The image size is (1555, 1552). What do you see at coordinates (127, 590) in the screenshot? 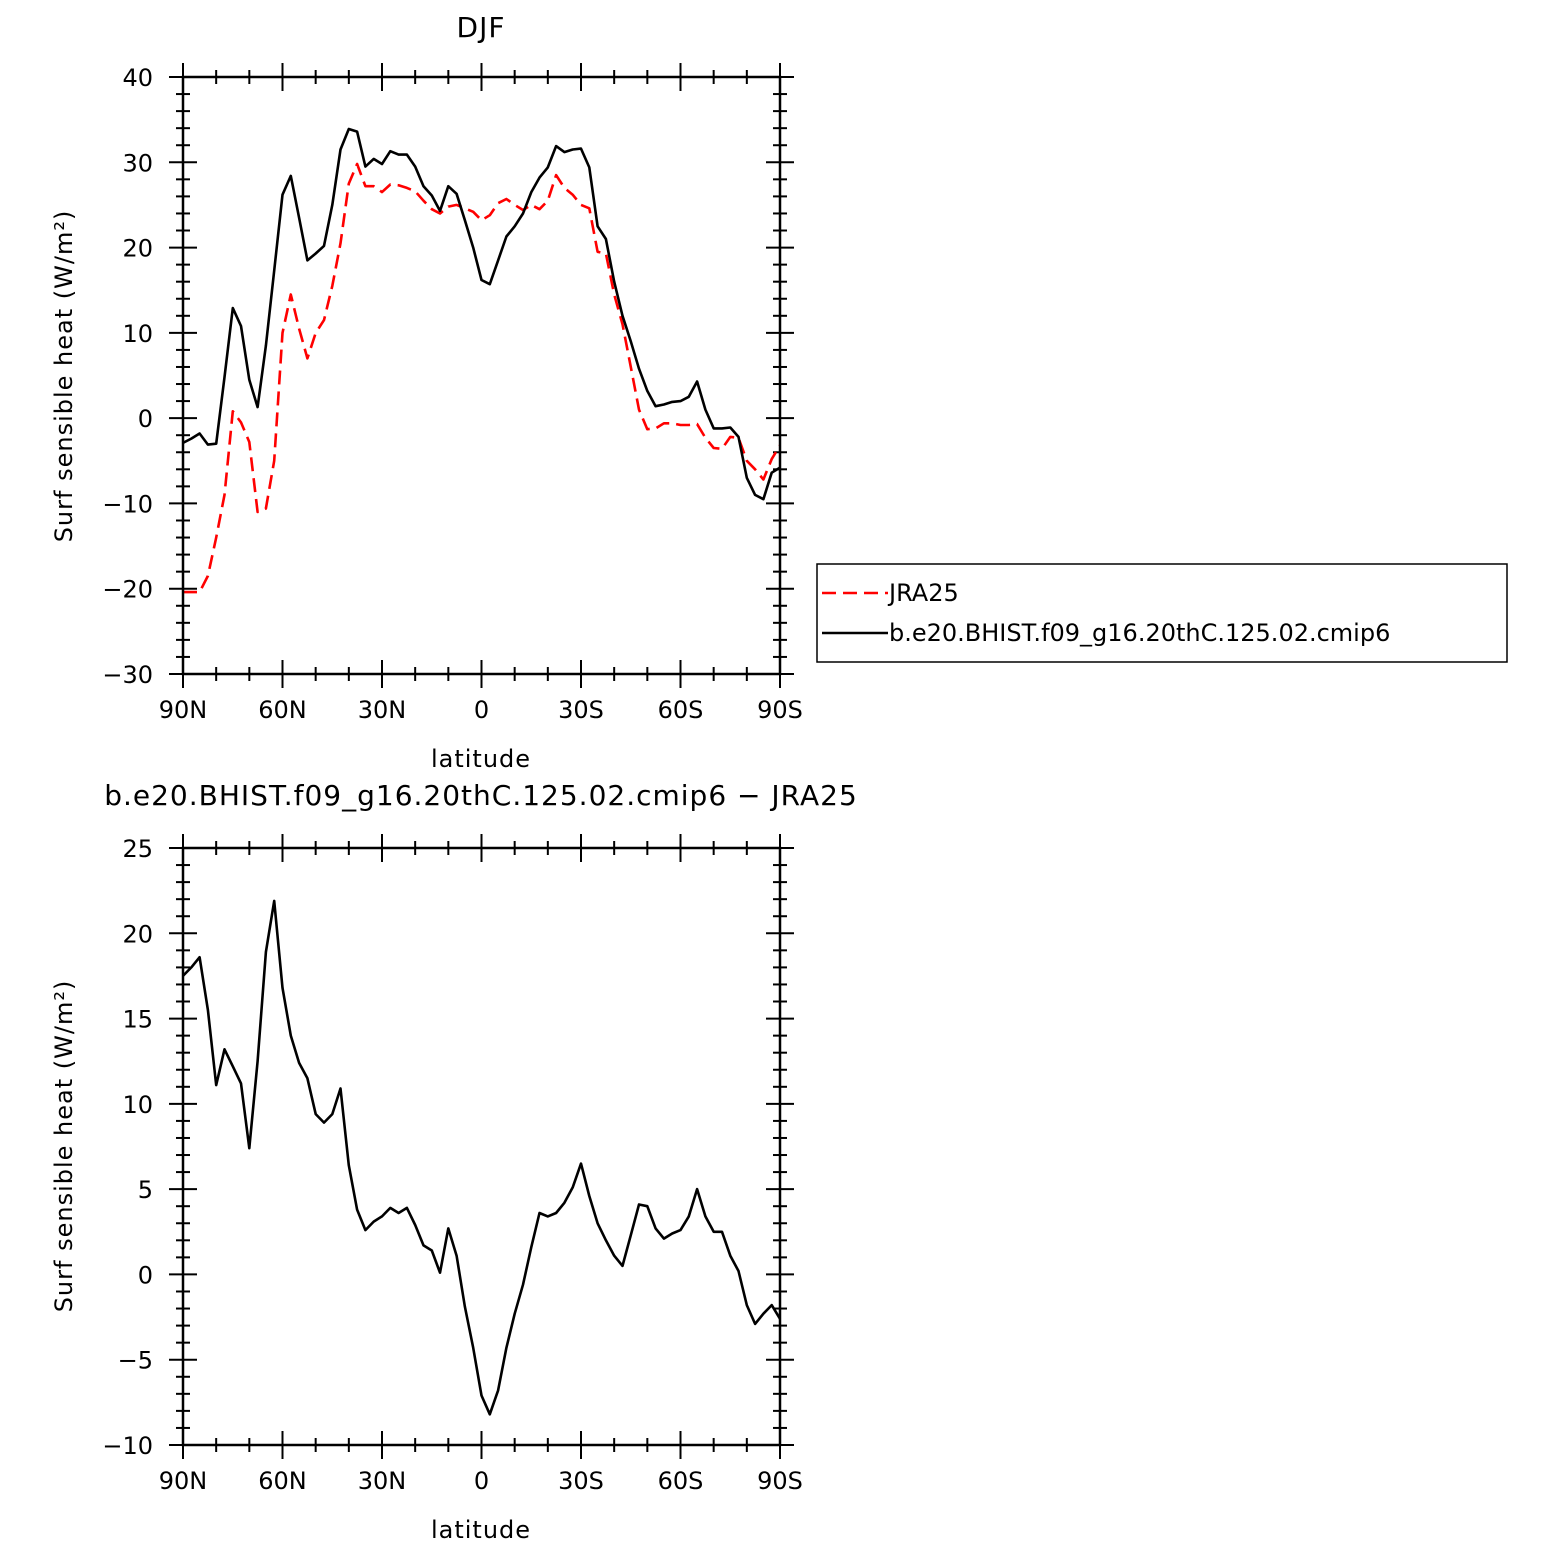
I see `y-tick-label: −20` at bounding box center [127, 590].